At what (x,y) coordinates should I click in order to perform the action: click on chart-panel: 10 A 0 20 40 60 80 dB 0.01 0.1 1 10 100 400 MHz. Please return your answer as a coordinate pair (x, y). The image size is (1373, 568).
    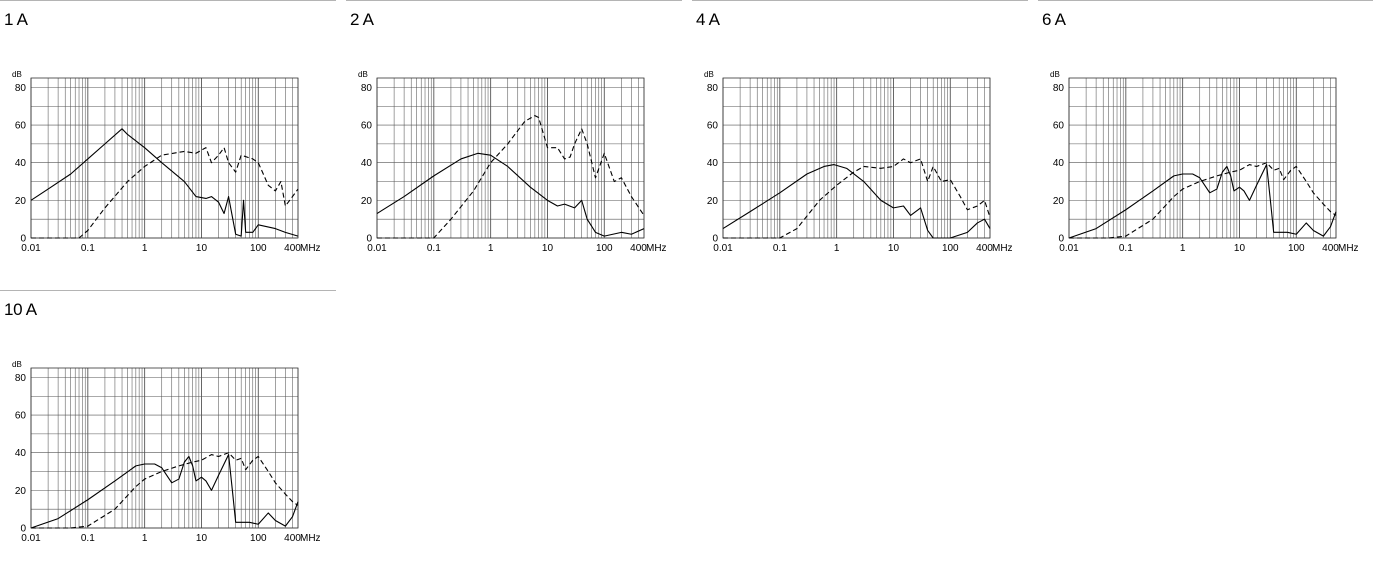
    Looking at the image, I should click on (168, 429).